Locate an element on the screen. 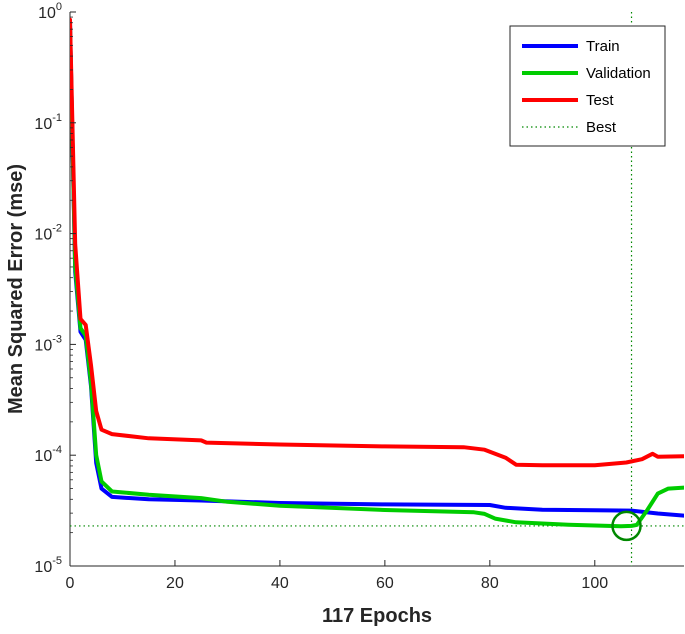 Image resolution: width=685 pixels, height=634 pixels. y-tick-exponent: -4 is located at coordinates (57, 450).